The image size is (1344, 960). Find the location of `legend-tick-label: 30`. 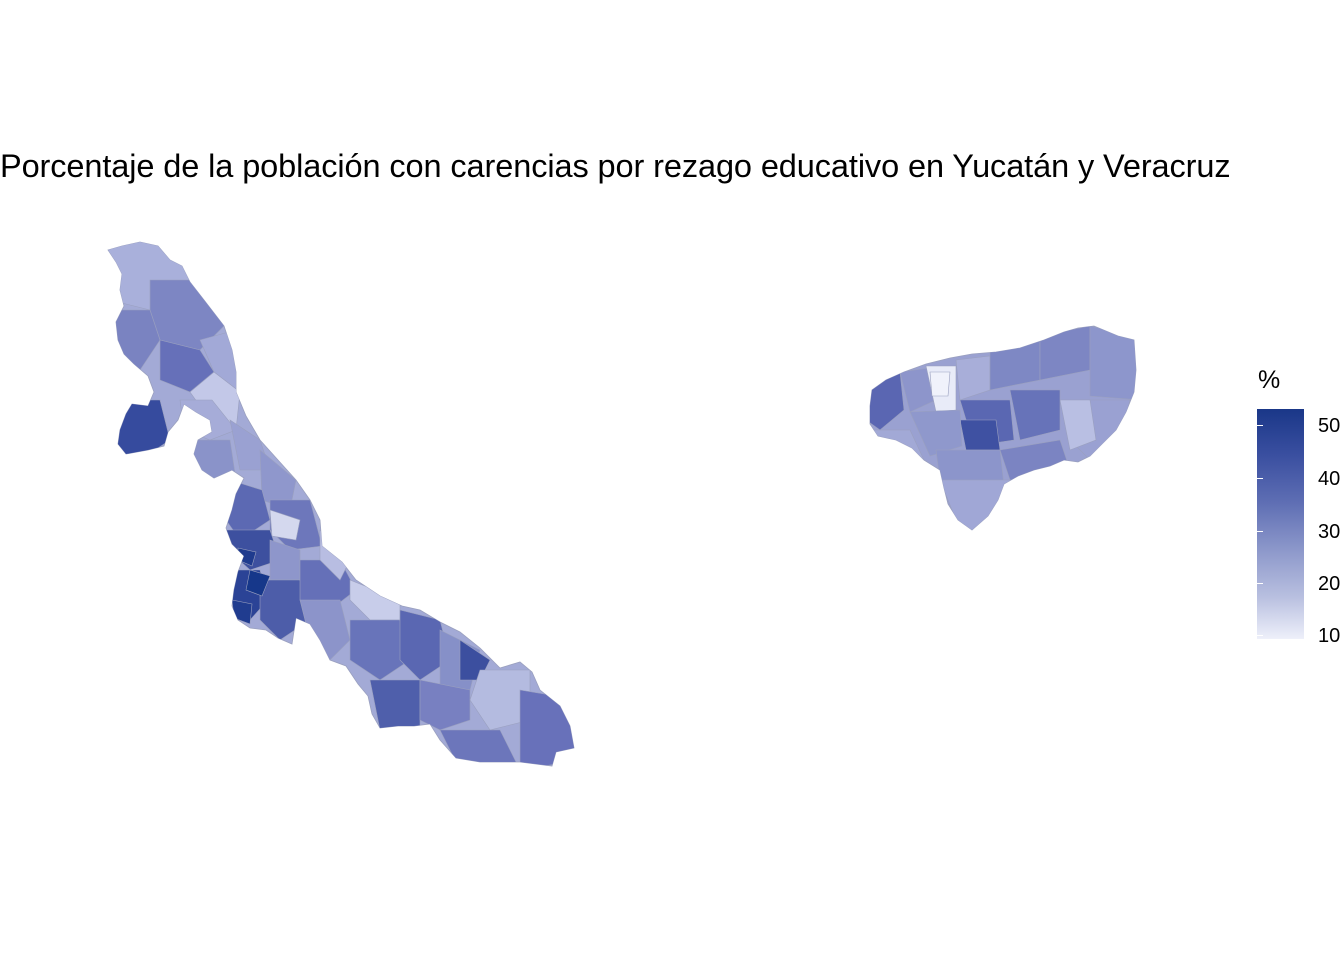

legend-tick-label: 30 is located at coordinates (1329, 532).